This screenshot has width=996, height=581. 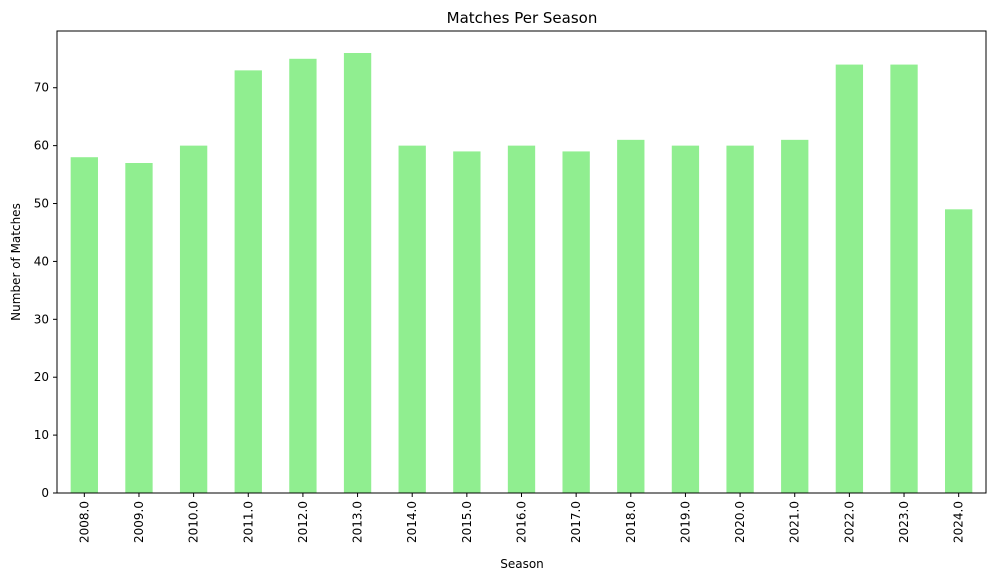 What do you see at coordinates (41, 261) in the screenshot?
I see `y-tick-label: 40` at bounding box center [41, 261].